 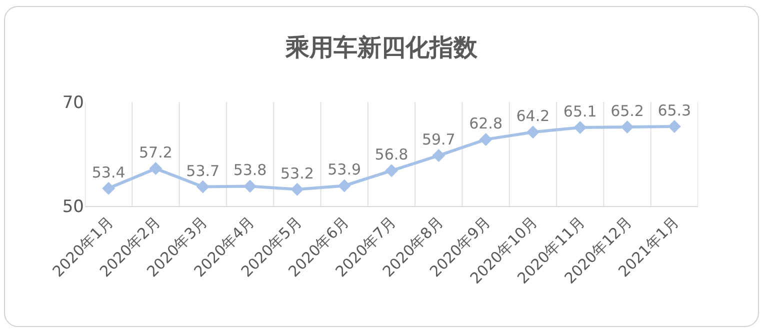 I want to click on data-label: 56.8, so click(x=391, y=155).